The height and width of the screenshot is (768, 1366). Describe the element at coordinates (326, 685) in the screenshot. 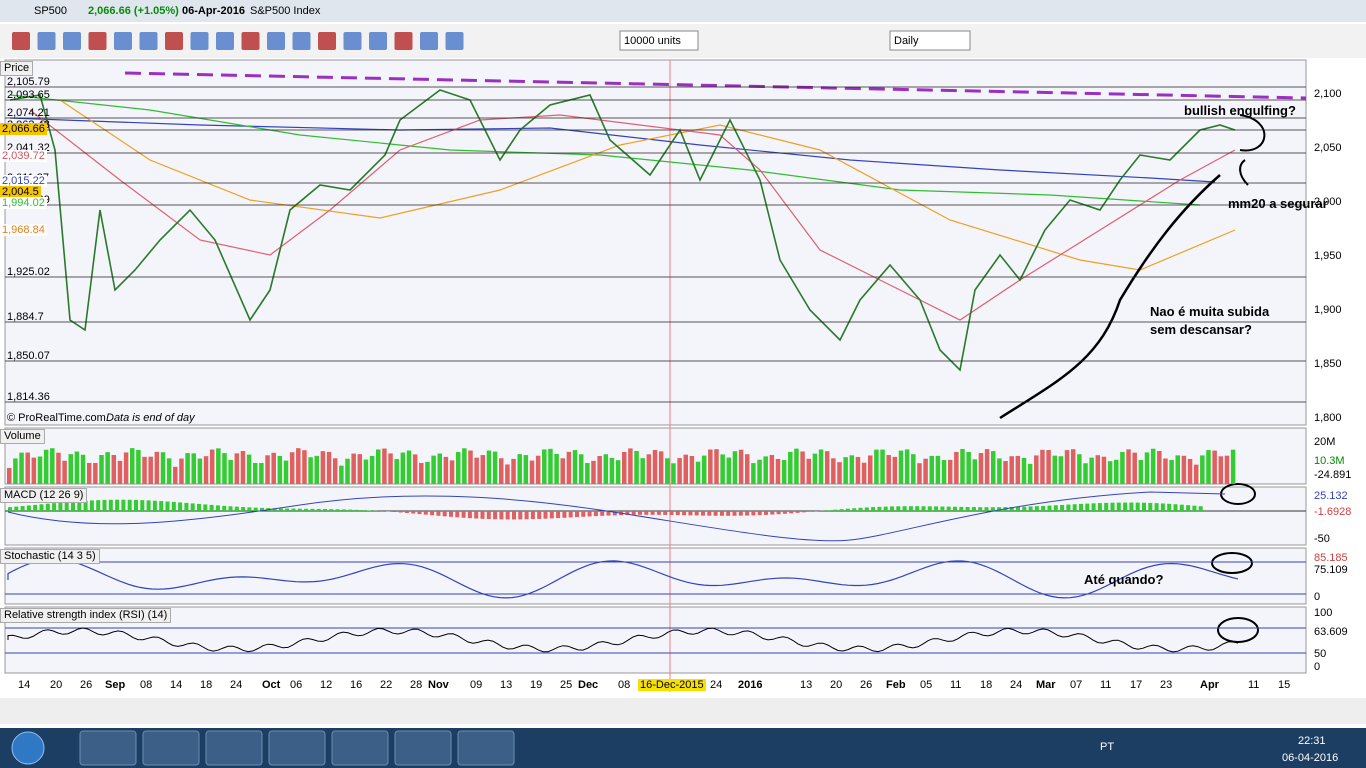

I see `date-label: 12` at that location.